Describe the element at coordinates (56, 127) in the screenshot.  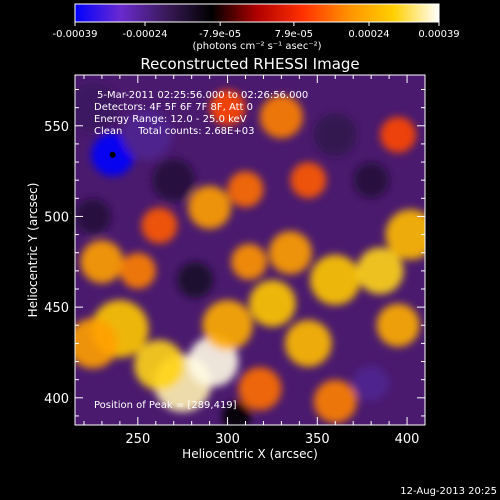
I see `y-tick-label: 550` at that location.